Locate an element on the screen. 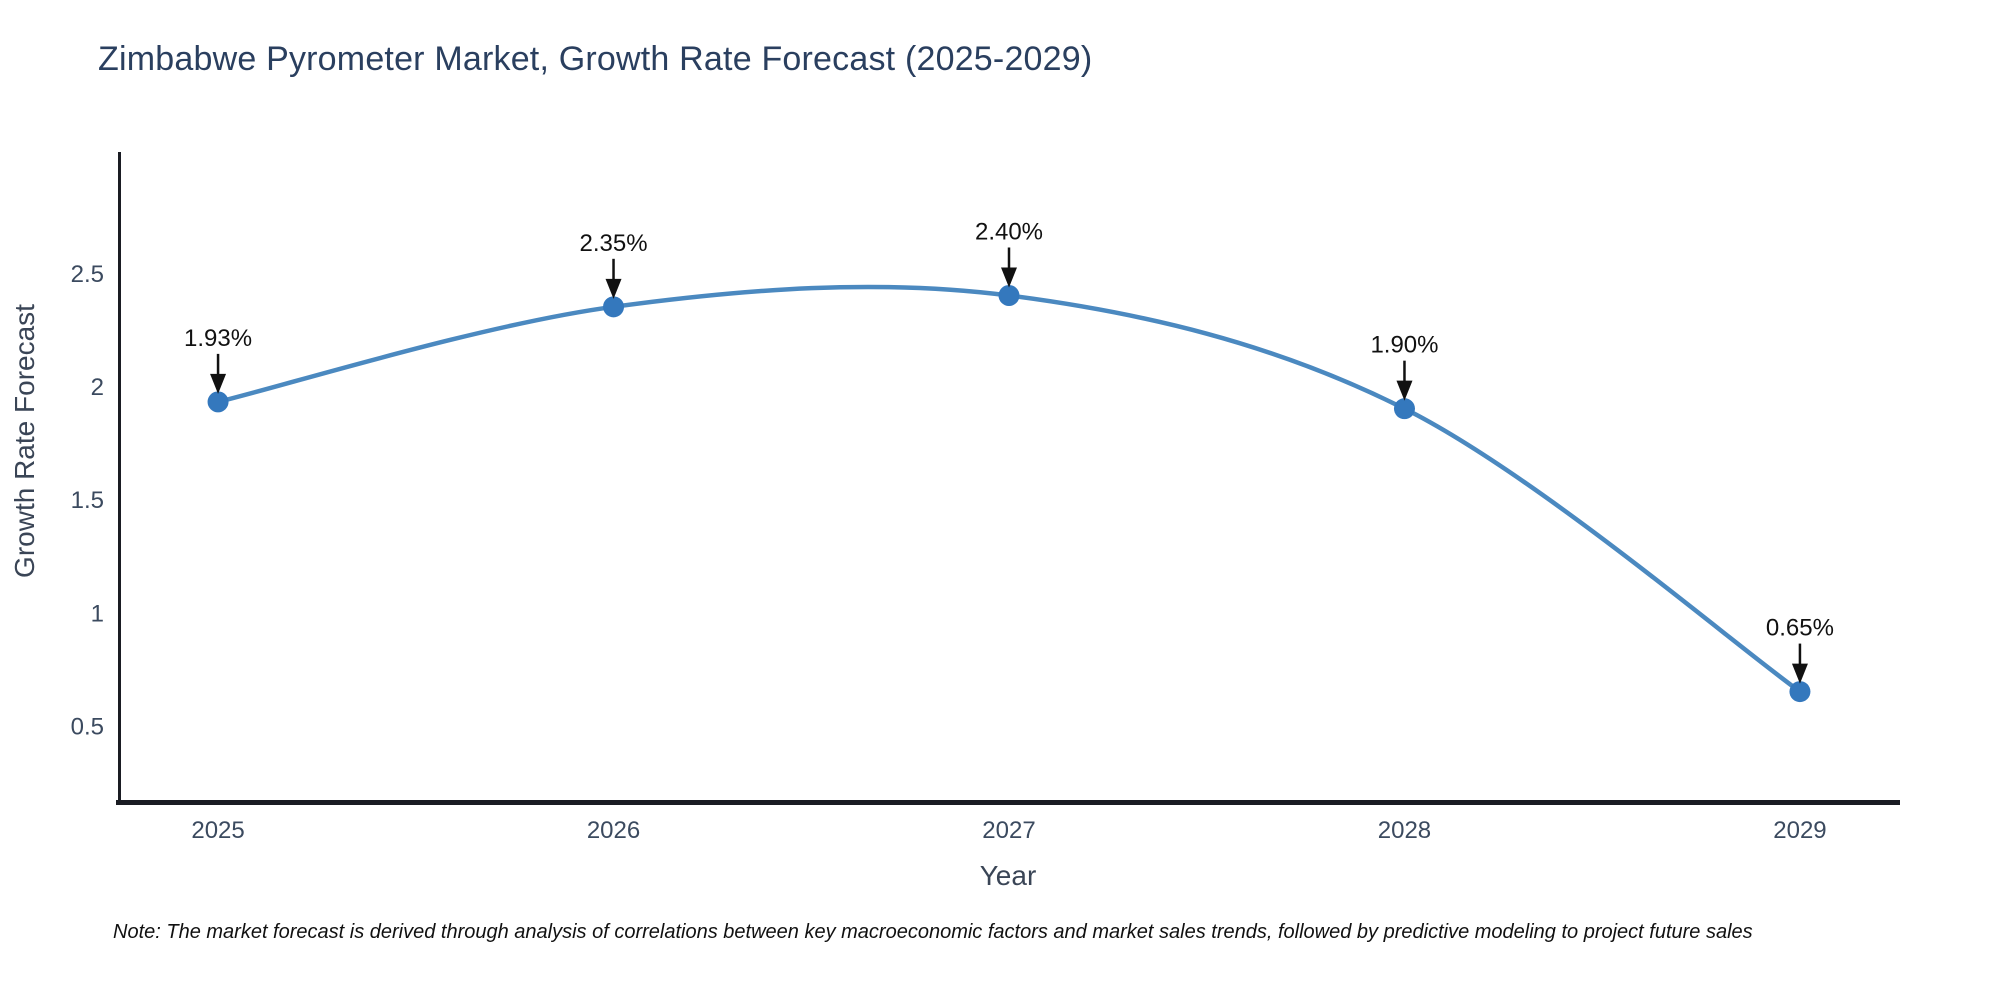 Image resolution: width=2000 pixels, height=1000 pixels. x-tick-label: 2025 is located at coordinates (217, 830).